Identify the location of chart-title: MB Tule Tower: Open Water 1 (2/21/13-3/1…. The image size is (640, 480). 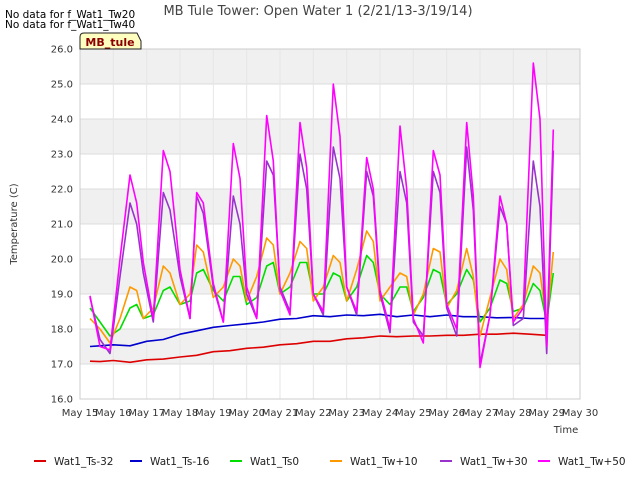
(317, 11).